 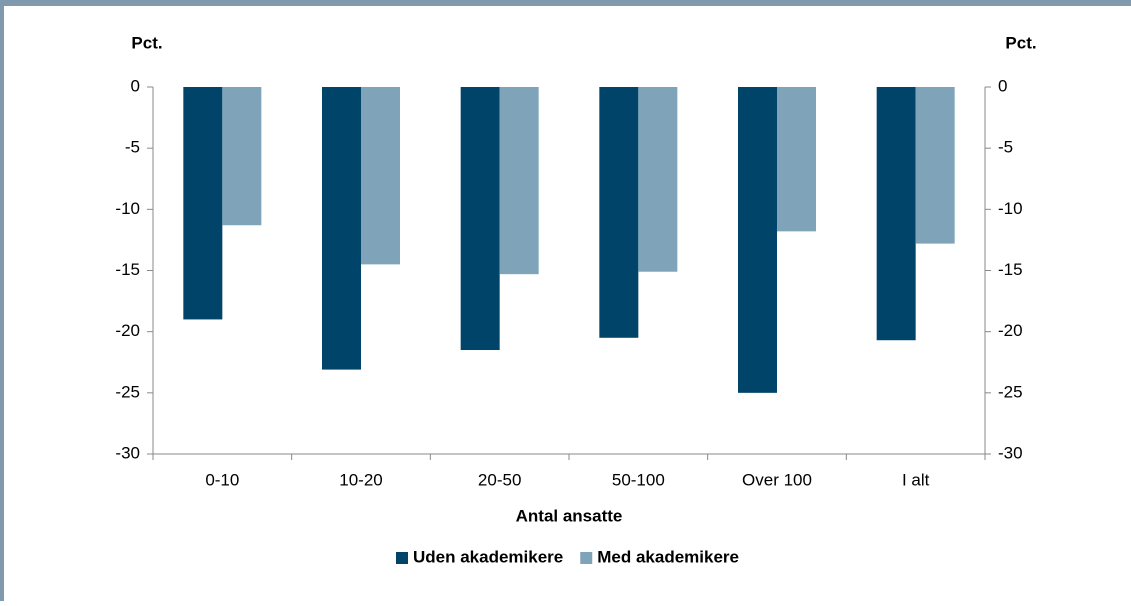 I want to click on y2-tick-label: -25, so click(x=1010, y=391).